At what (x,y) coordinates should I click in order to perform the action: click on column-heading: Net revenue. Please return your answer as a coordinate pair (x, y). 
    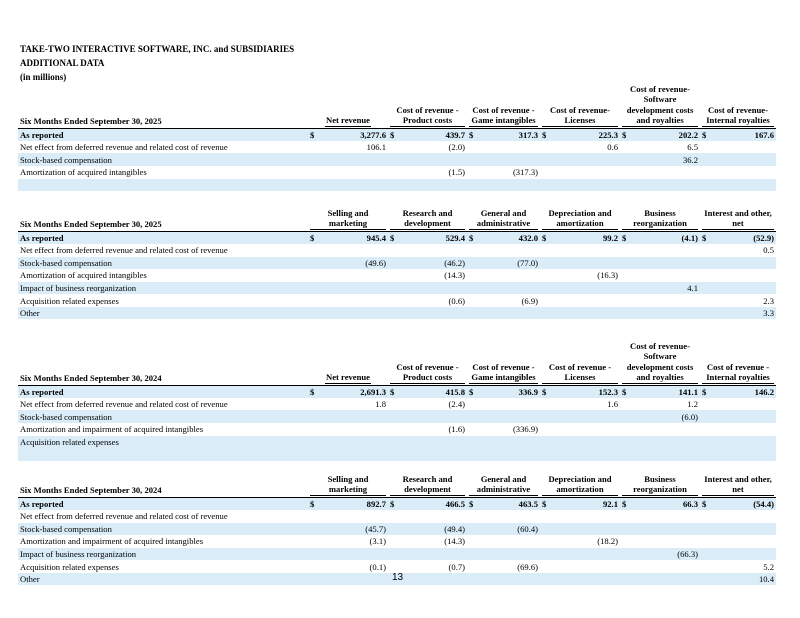
    Looking at the image, I should click on (348, 363).